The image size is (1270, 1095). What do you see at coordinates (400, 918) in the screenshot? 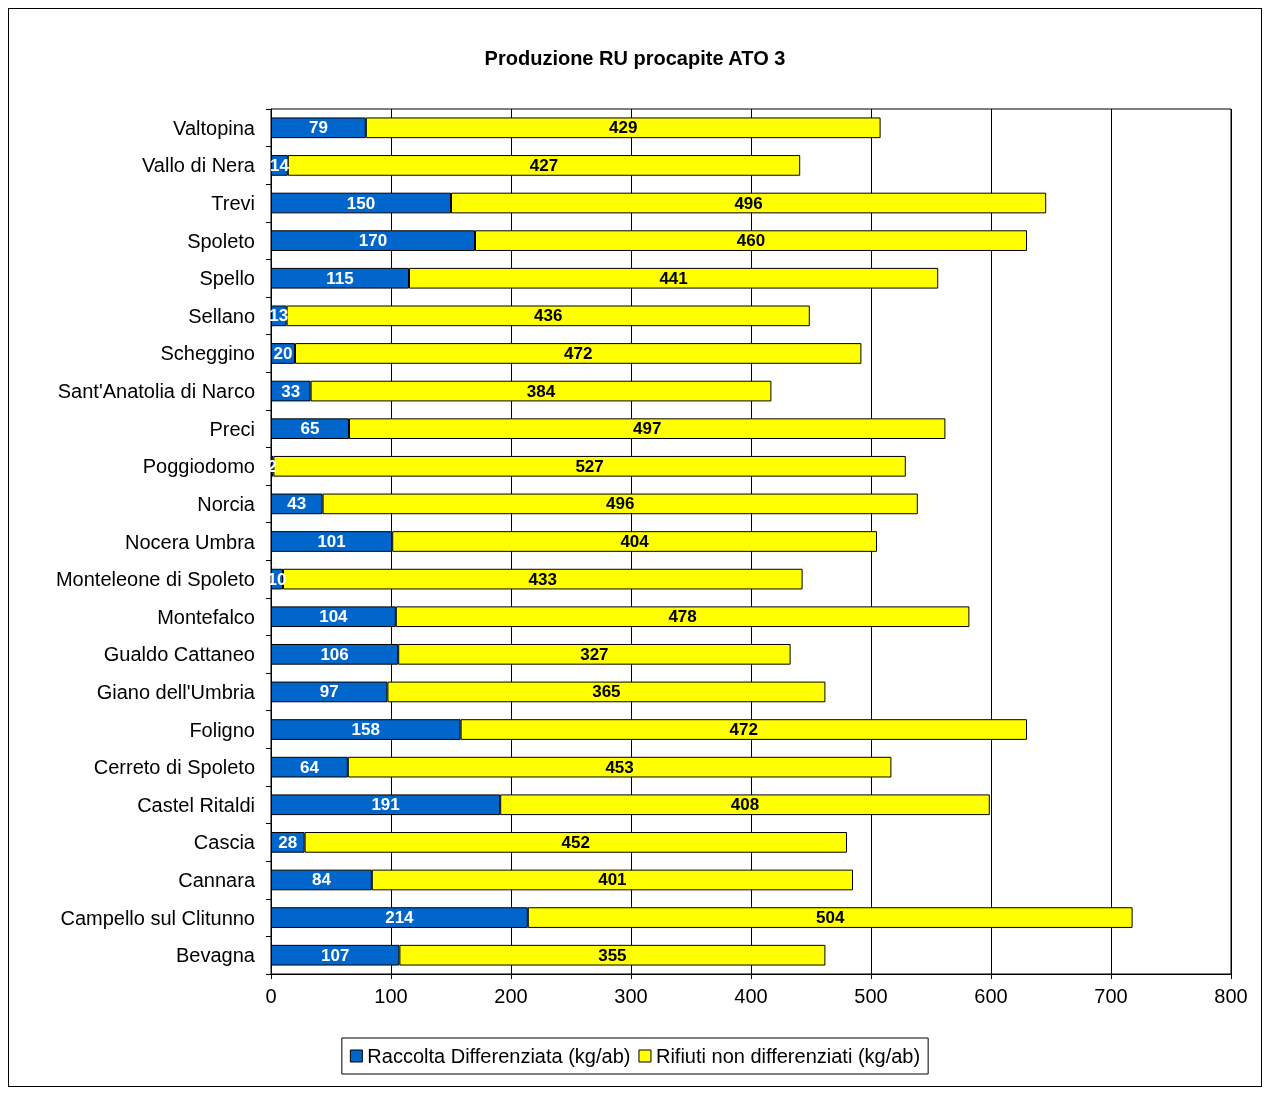
I see `data-label: 214` at bounding box center [400, 918].